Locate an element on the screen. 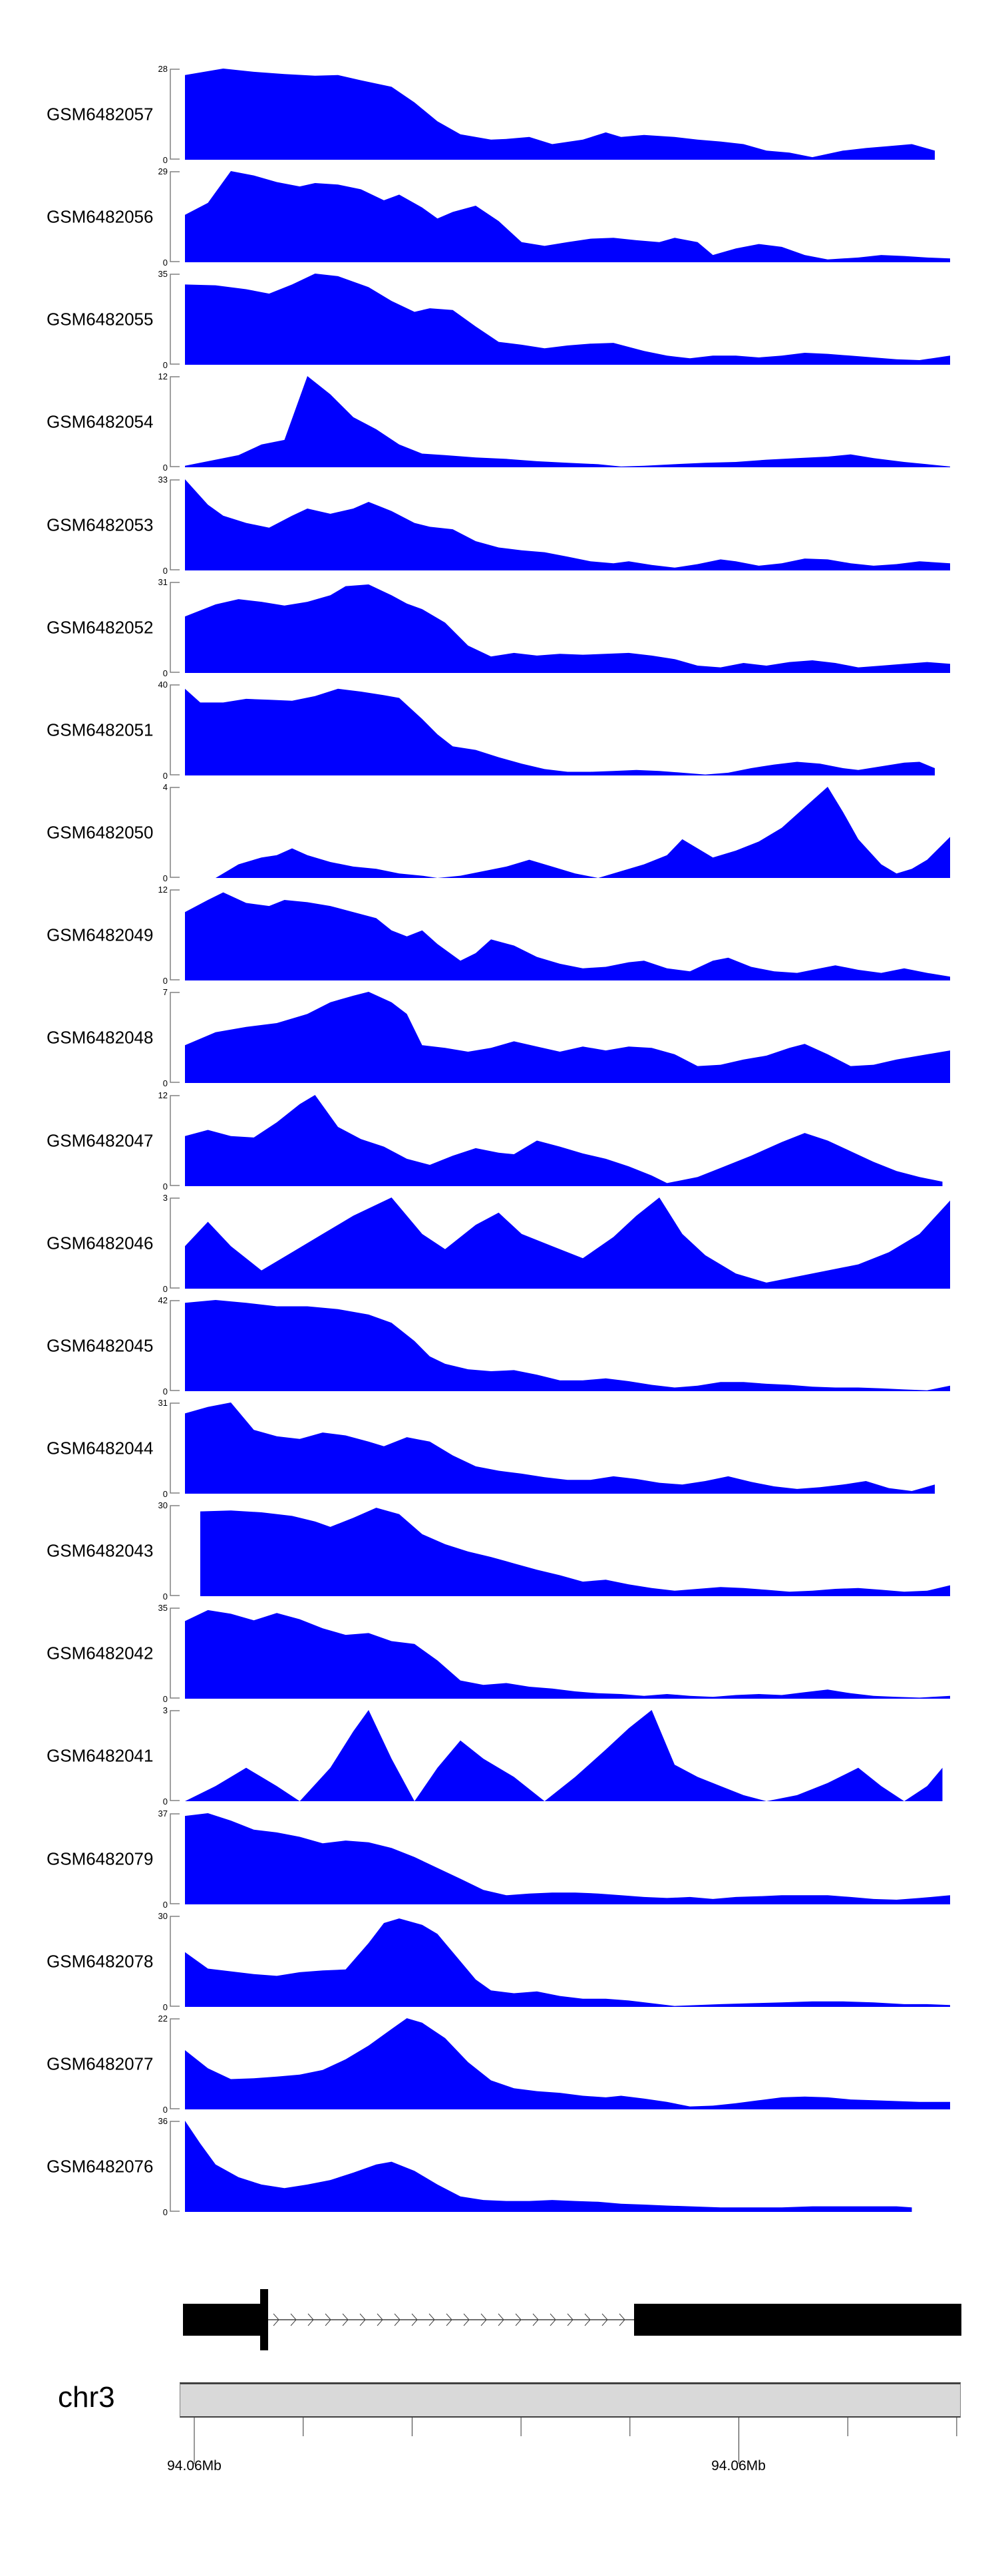 The width and height of the screenshot is (998, 2576). coverage-track: GSM6482077 22 0 is located at coordinates (499, 2064).